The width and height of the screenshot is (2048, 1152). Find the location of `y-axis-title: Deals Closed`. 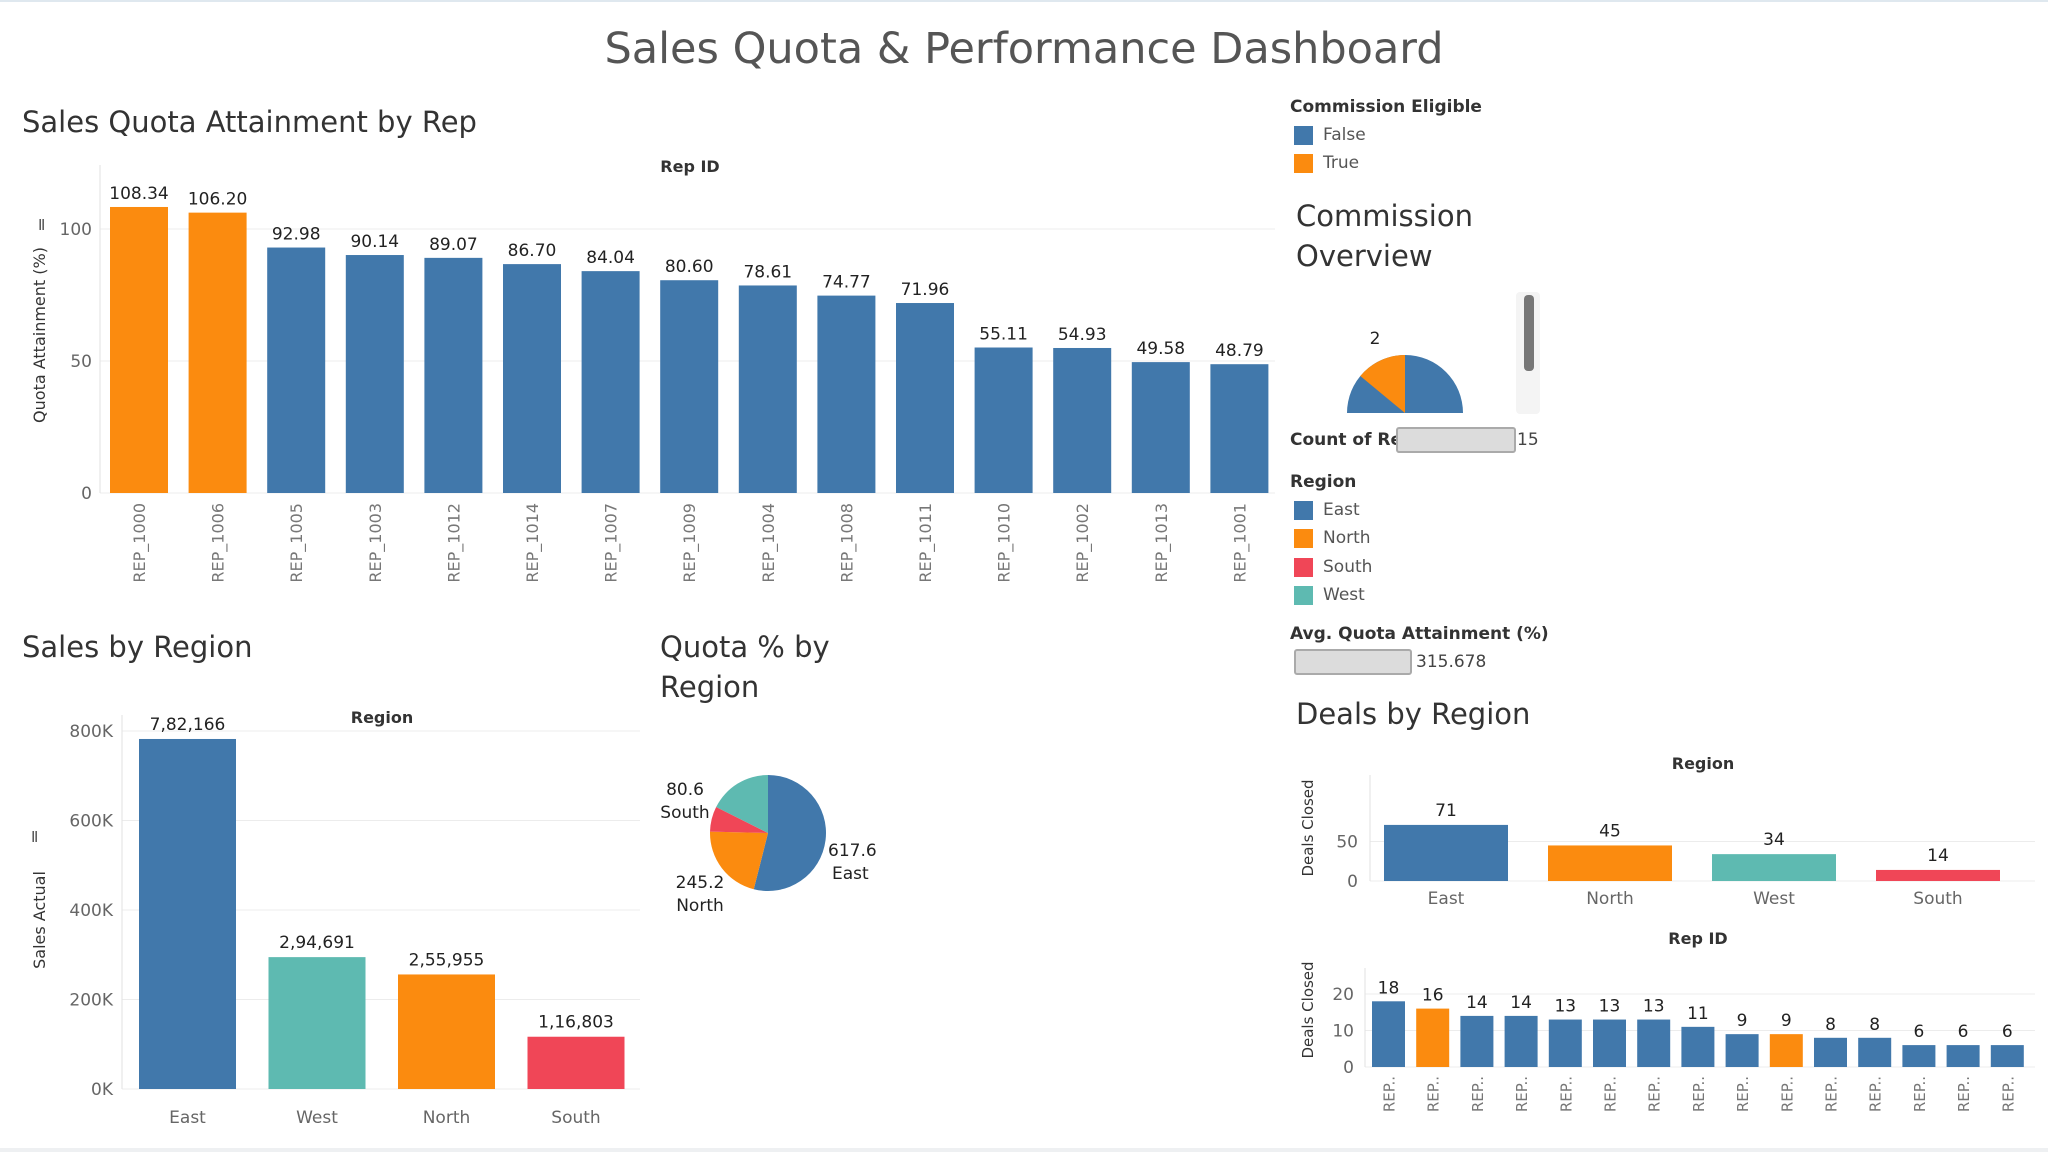

y-axis-title: Deals Closed is located at coordinates (1308, 827).